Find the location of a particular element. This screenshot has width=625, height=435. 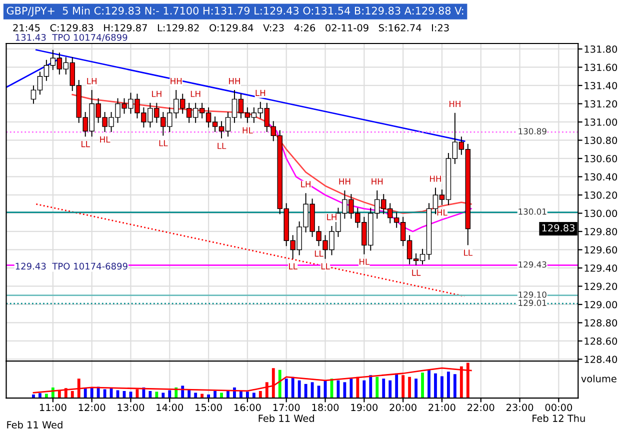

x-tick-label: 16:00 is located at coordinates (247, 408).